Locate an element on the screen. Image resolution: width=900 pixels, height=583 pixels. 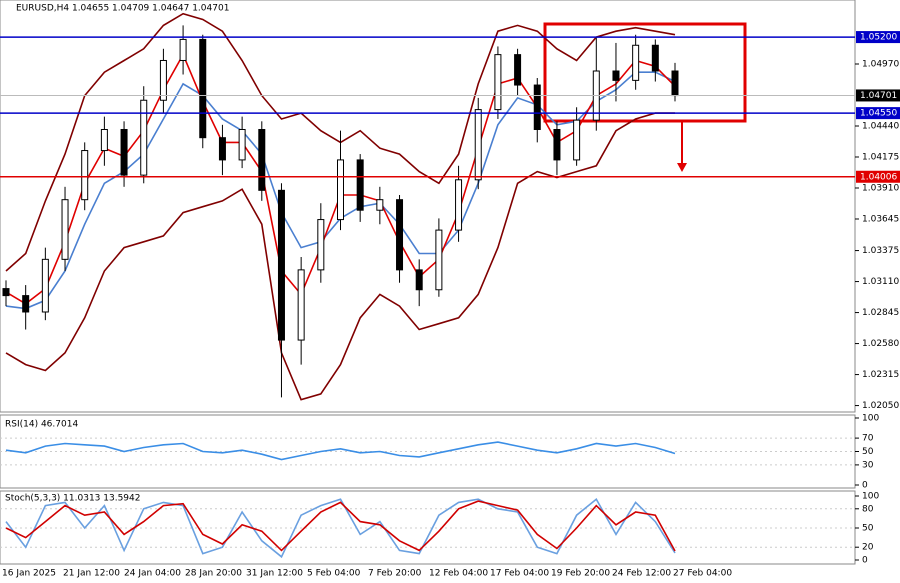
stoch-title: Stoch(5,3,3) 11.0313 13.5942 is located at coordinates (72, 499).